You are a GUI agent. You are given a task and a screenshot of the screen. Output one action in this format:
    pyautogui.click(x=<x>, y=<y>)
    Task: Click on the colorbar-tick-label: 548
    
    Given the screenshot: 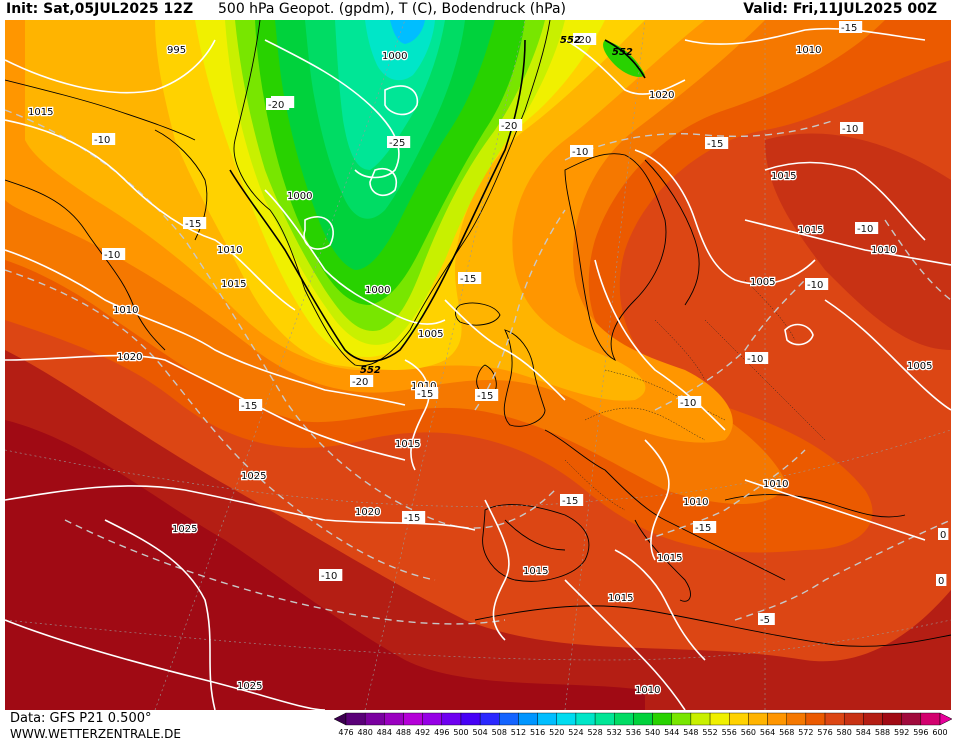 What is the action you would take?
    pyautogui.click(x=690, y=732)
    